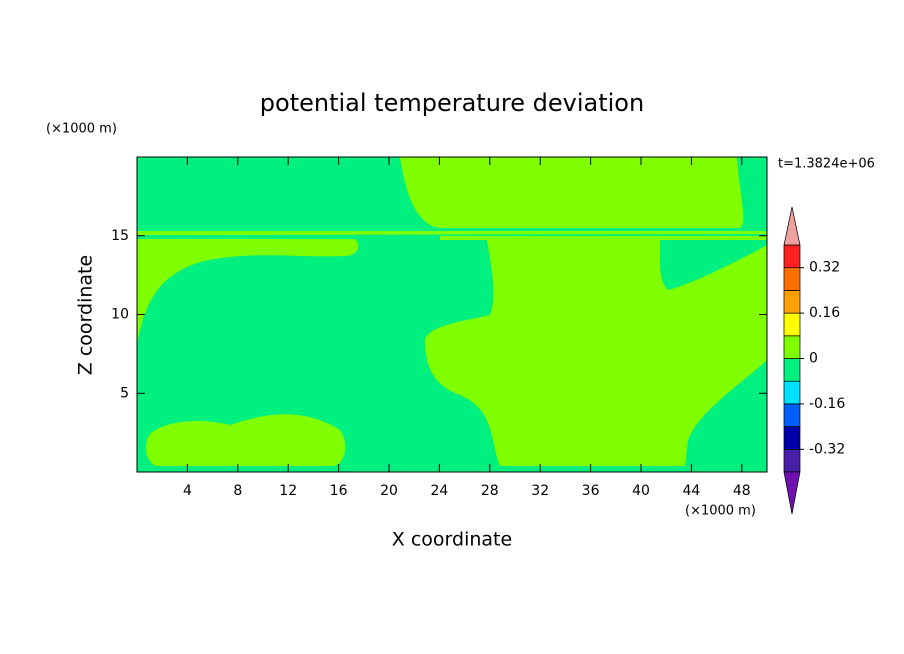 The image size is (904, 654). What do you see at coordinates (187, 491) in the screenshot?
I see `x-tick-label: 4` at bounding box center [187, 491].